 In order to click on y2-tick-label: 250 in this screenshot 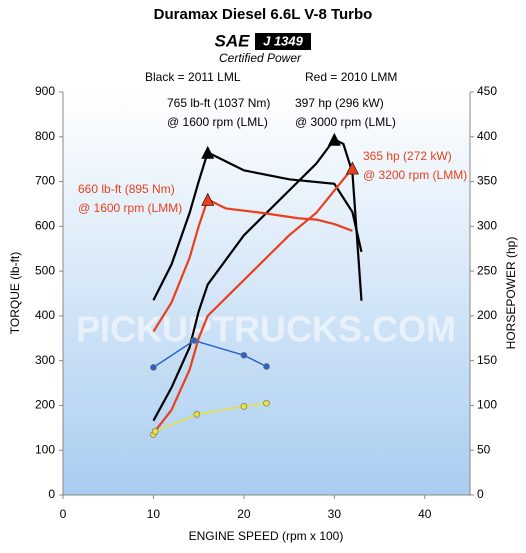, I will do `click(487, 270)`.